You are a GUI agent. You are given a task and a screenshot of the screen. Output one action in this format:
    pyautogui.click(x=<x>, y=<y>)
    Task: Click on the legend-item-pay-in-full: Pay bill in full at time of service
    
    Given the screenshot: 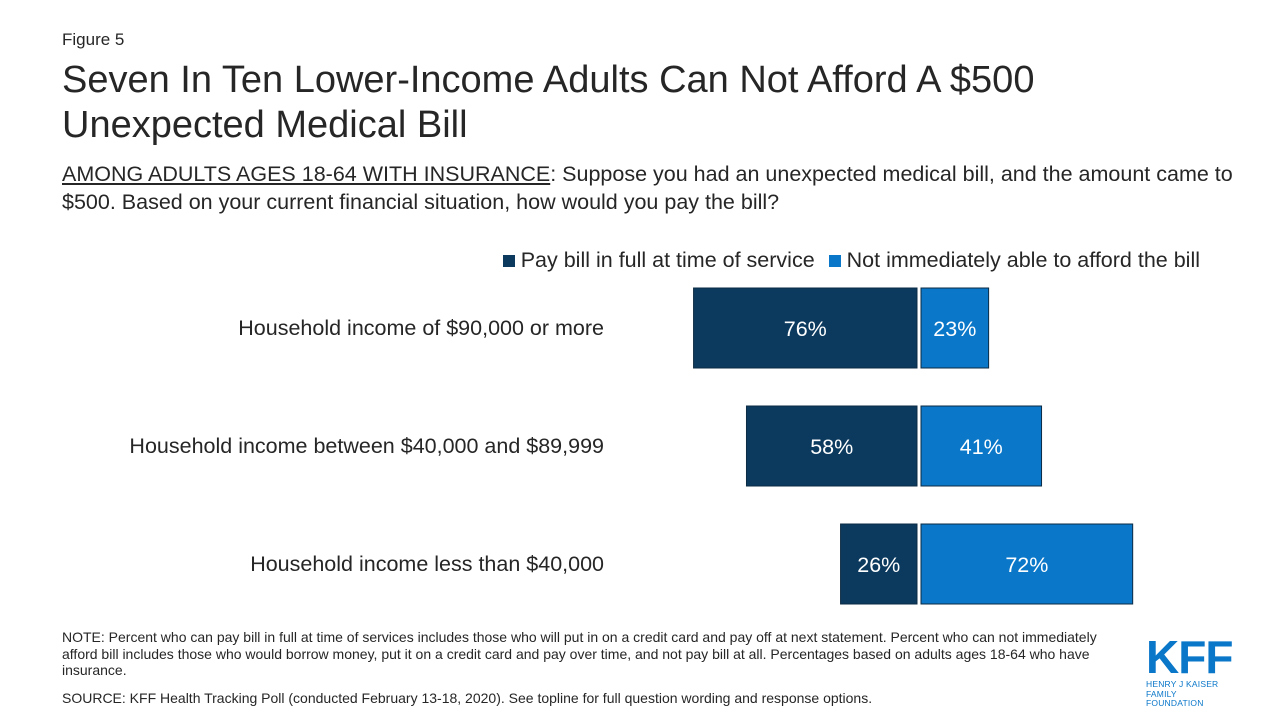 What is the action you would take?
    pyautogui.click(x=658, y=260)
    